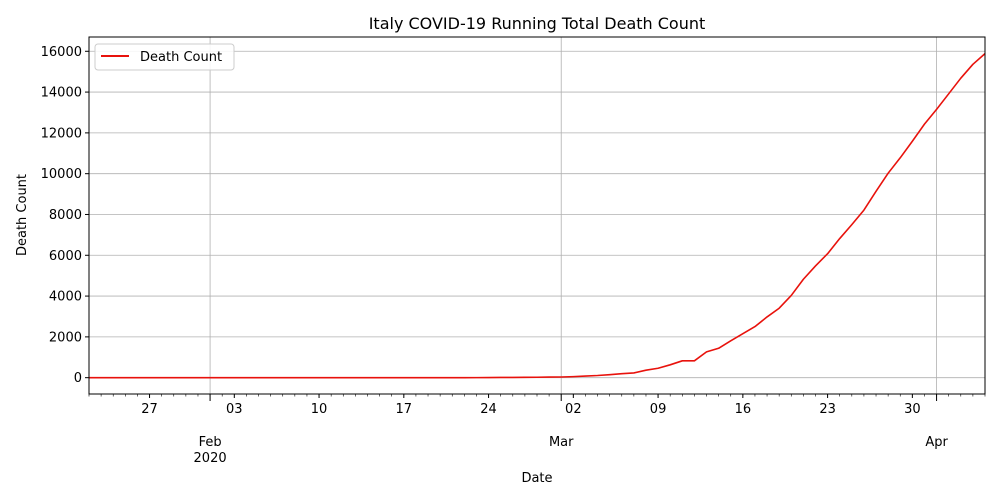  I want to click on y-tick-label: 10000, so click(61, 174).